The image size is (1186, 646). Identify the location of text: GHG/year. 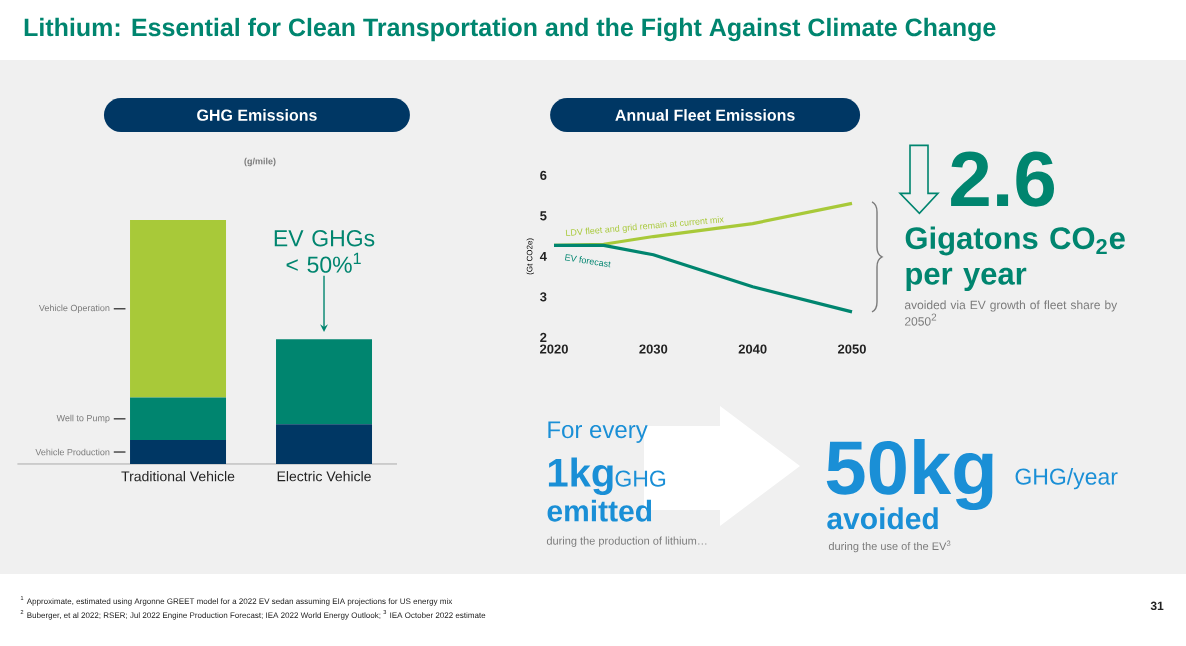
(1066, 478).